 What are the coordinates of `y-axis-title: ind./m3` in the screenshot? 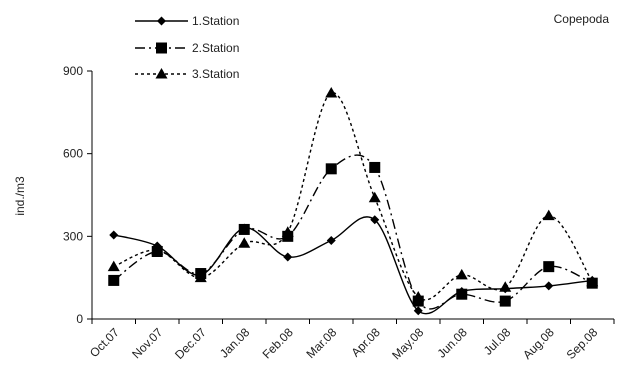 It's located at (20, 196).